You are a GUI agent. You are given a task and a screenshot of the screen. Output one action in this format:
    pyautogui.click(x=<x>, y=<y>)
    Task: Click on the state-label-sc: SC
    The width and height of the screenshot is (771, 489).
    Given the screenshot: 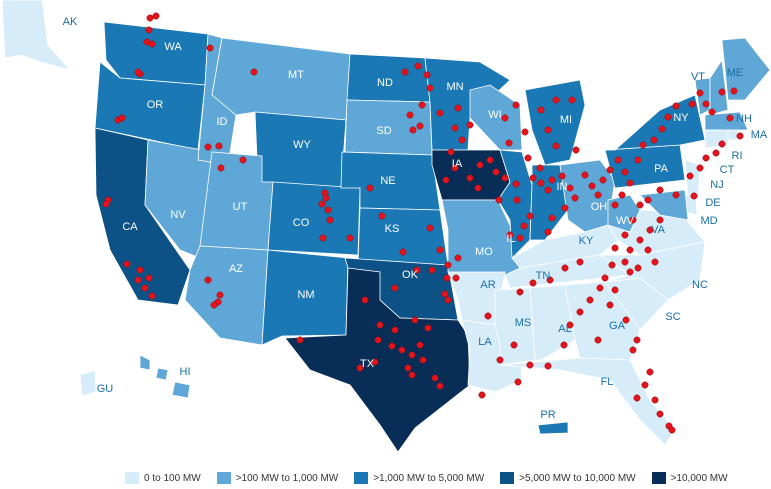 What is the action you would take?
    pyautogui.click(x=672, y=317)
    